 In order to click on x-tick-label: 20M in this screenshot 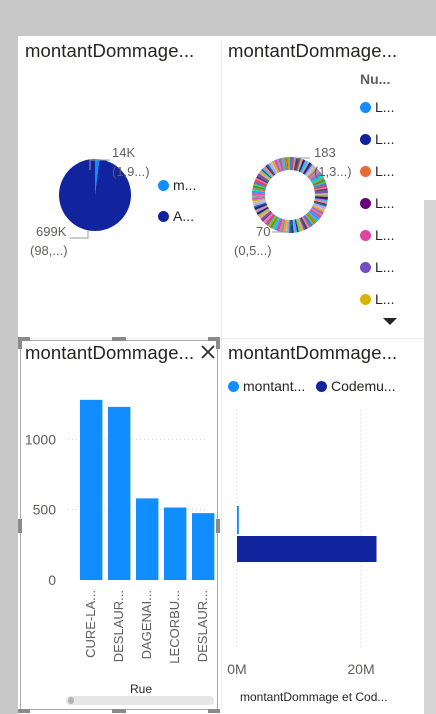, I will do `click(360, 669)`.